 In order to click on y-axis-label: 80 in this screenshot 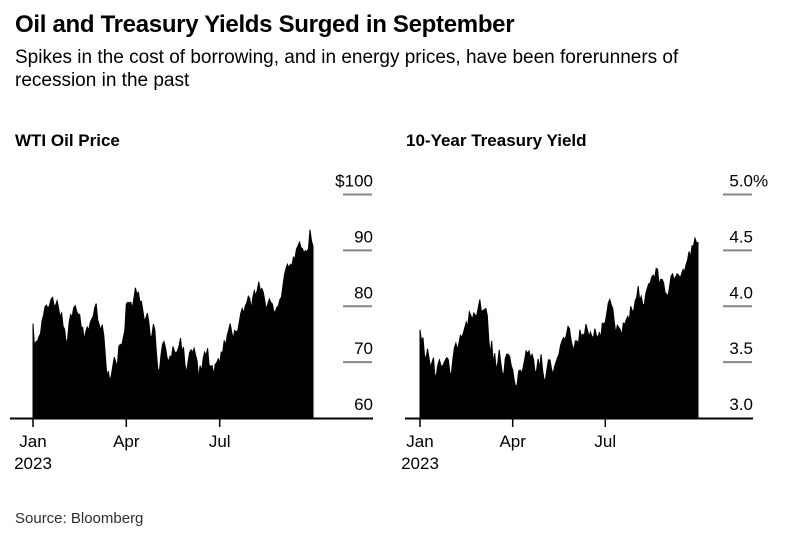, I will do `click(363, 292)`.